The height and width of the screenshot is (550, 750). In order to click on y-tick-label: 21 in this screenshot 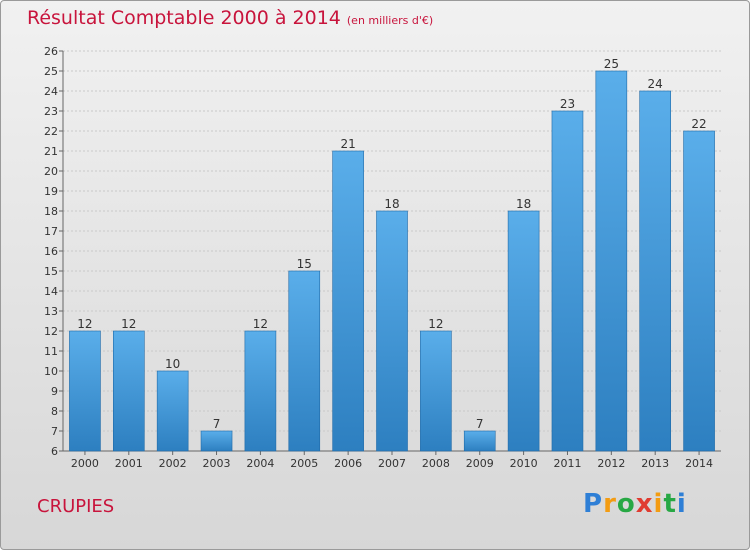, I will do `click(51, 151)`.